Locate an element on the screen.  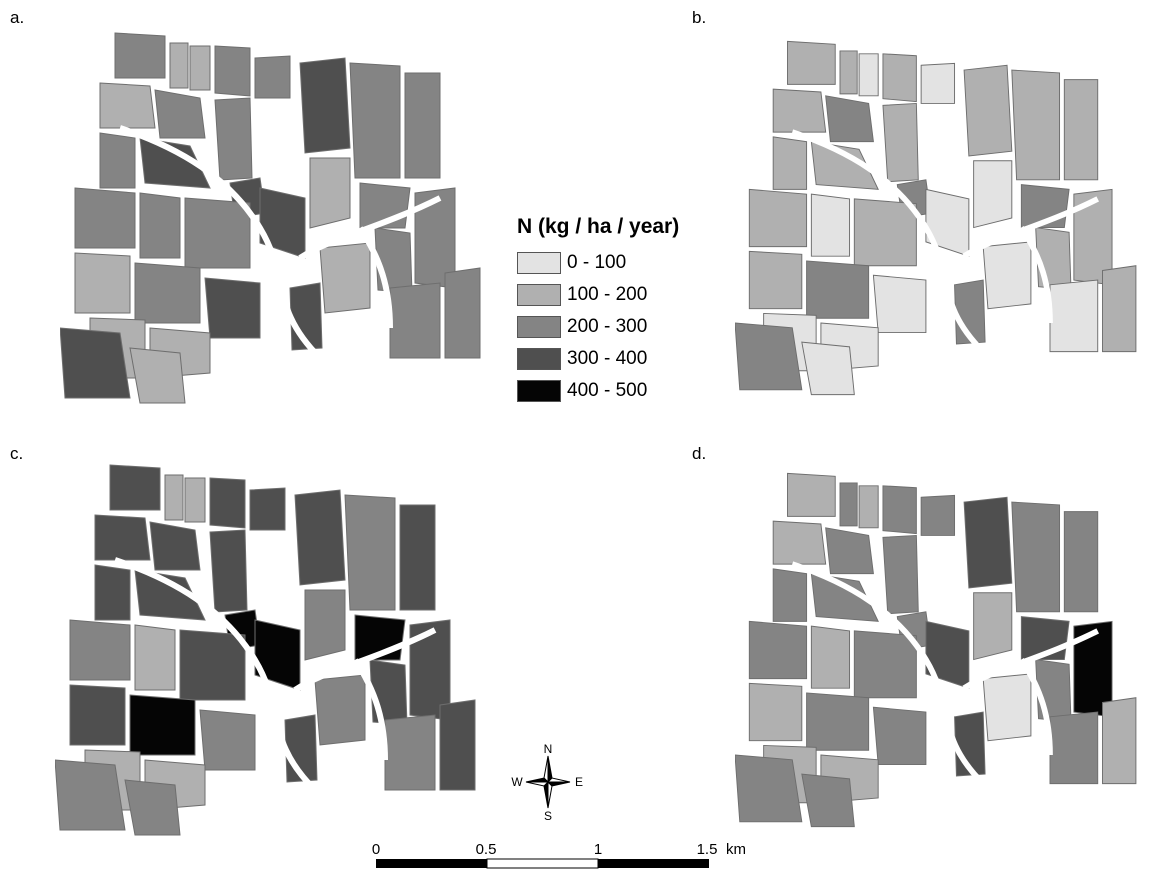
panel-label-a: a. is located at coordinates (17, 17).